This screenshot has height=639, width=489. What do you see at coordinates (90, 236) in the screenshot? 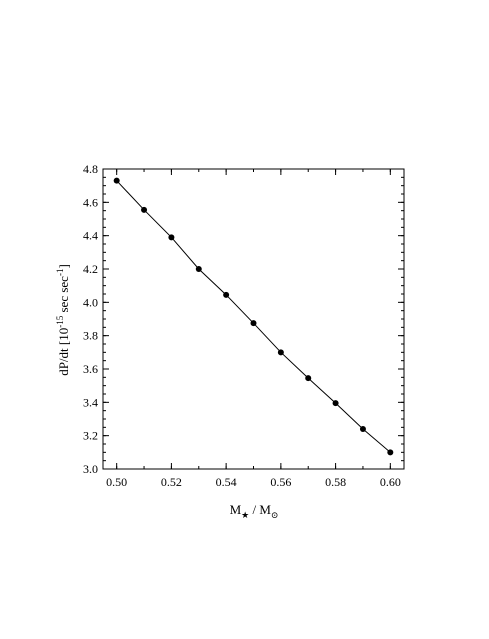
I see `y-tick-label: 4.4` at bounding box center [90, 236].